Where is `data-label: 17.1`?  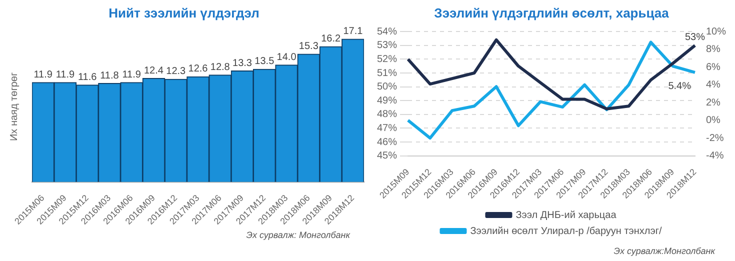
data-label: 17.1 is located at coordinates (353, 32).